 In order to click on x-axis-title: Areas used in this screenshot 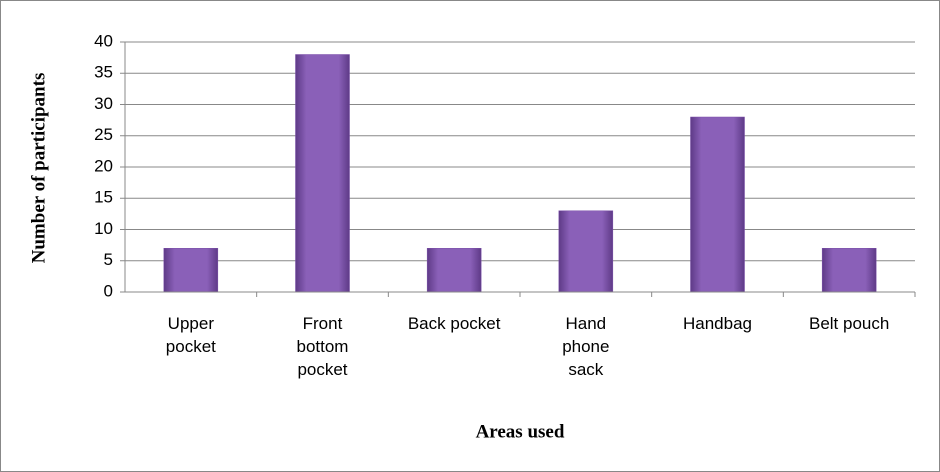, I will do `click(520, 431)`.